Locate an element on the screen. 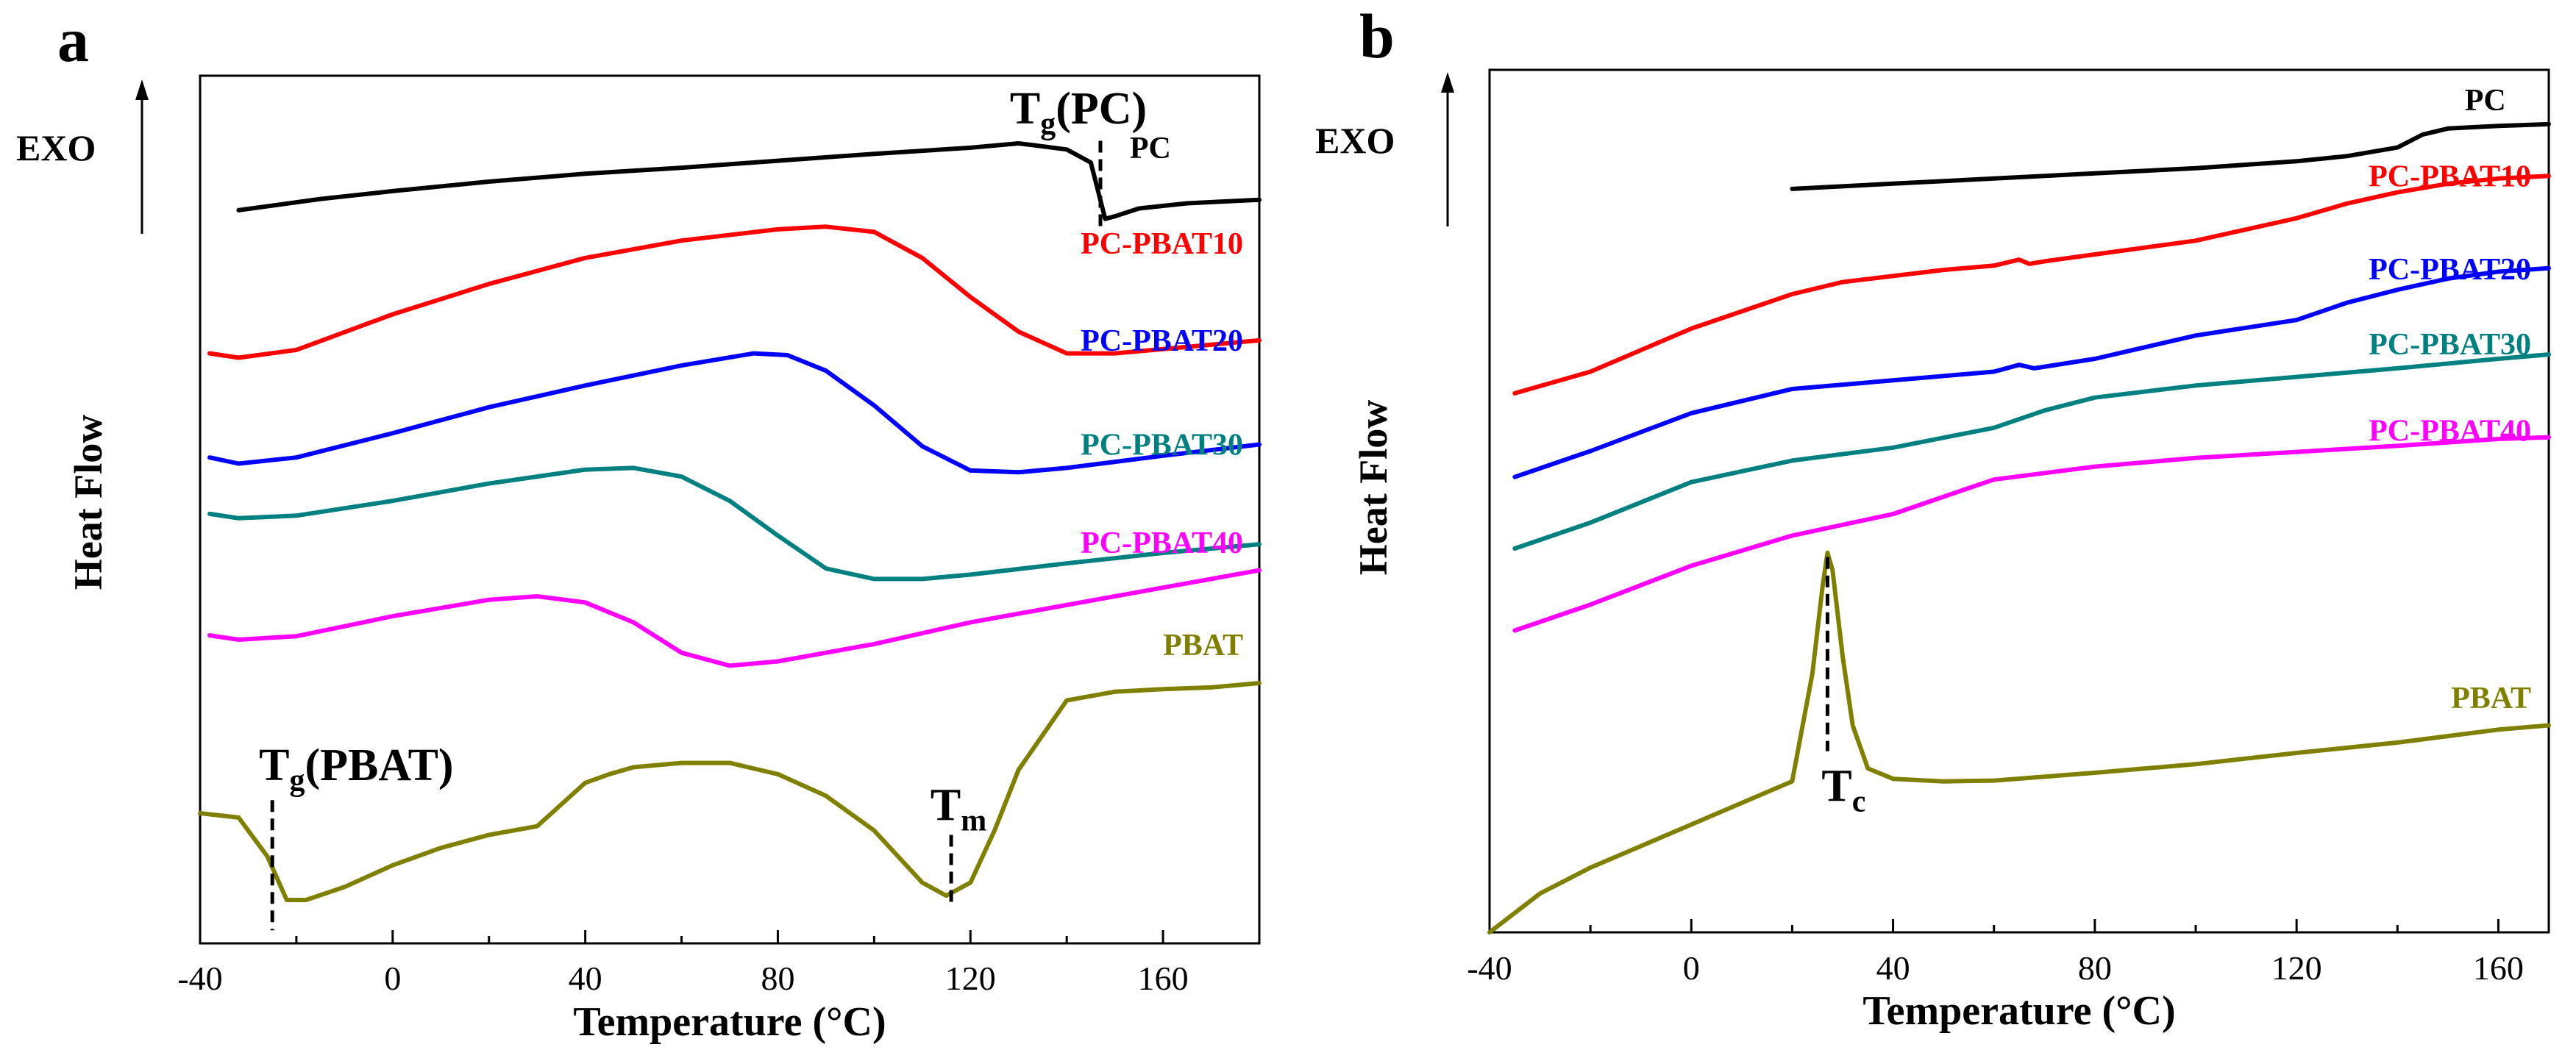 The width and height of the screenshot is (2576, 1061). annotation-label-2: Tm is located at coordinates (958, 809).